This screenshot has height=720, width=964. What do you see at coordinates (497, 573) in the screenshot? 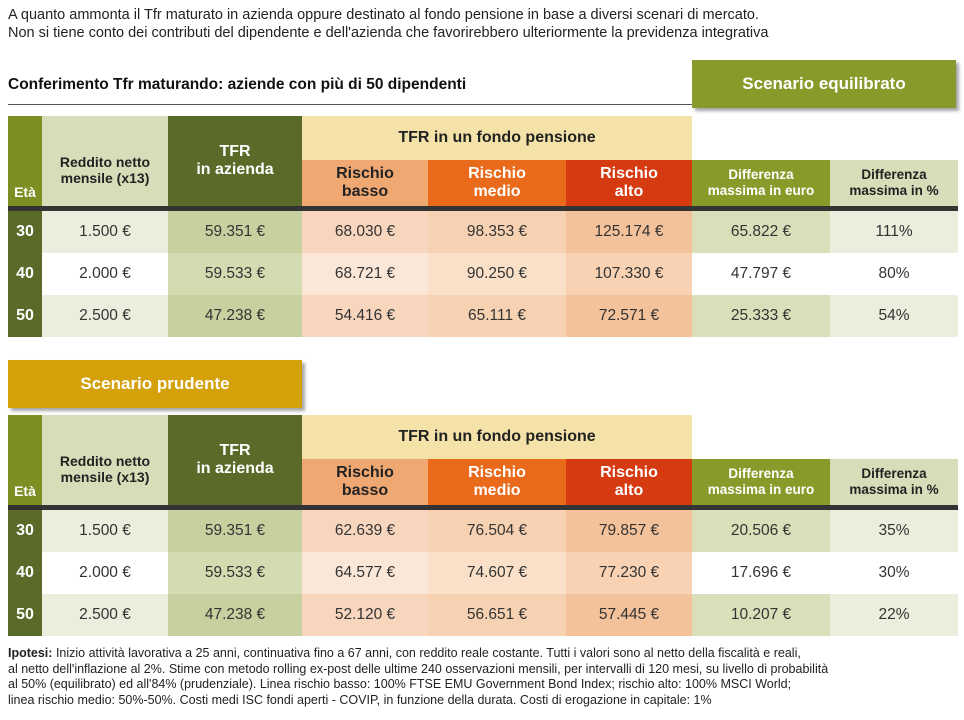
I see `cell-rischio-medio: 74.607 €` at bounding box center [497, 573].